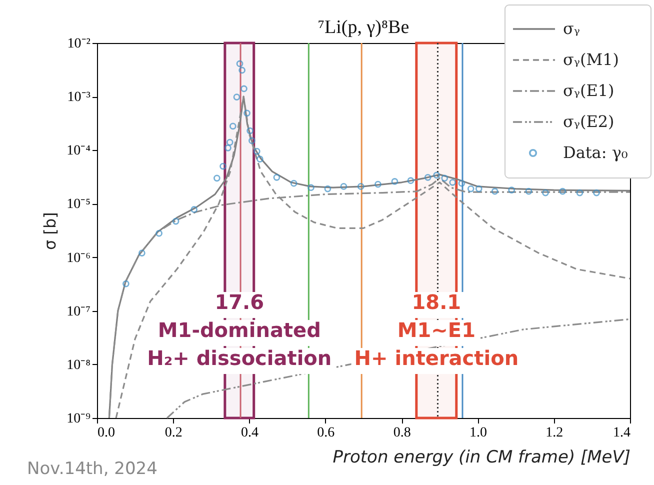 The width and height of the screenshot is (654, 485). I want to click on annotation: 18.1 M1~E1 H+ interaction, so click(436, 330).